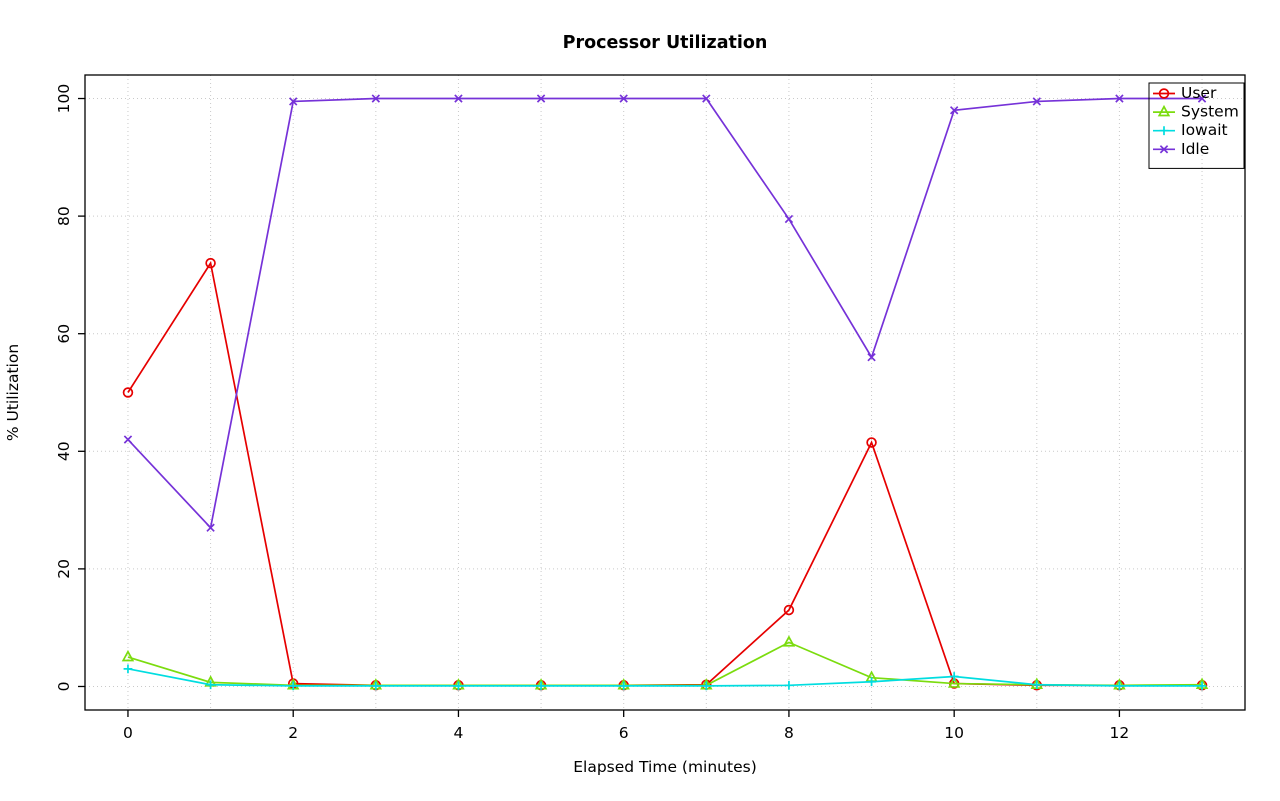 This screenshot has width=1280, height=801. What do you see at coordinates (954, 733) in the screenshot?
I see `x-tick-label: 10` at bounding box center [954, 733].